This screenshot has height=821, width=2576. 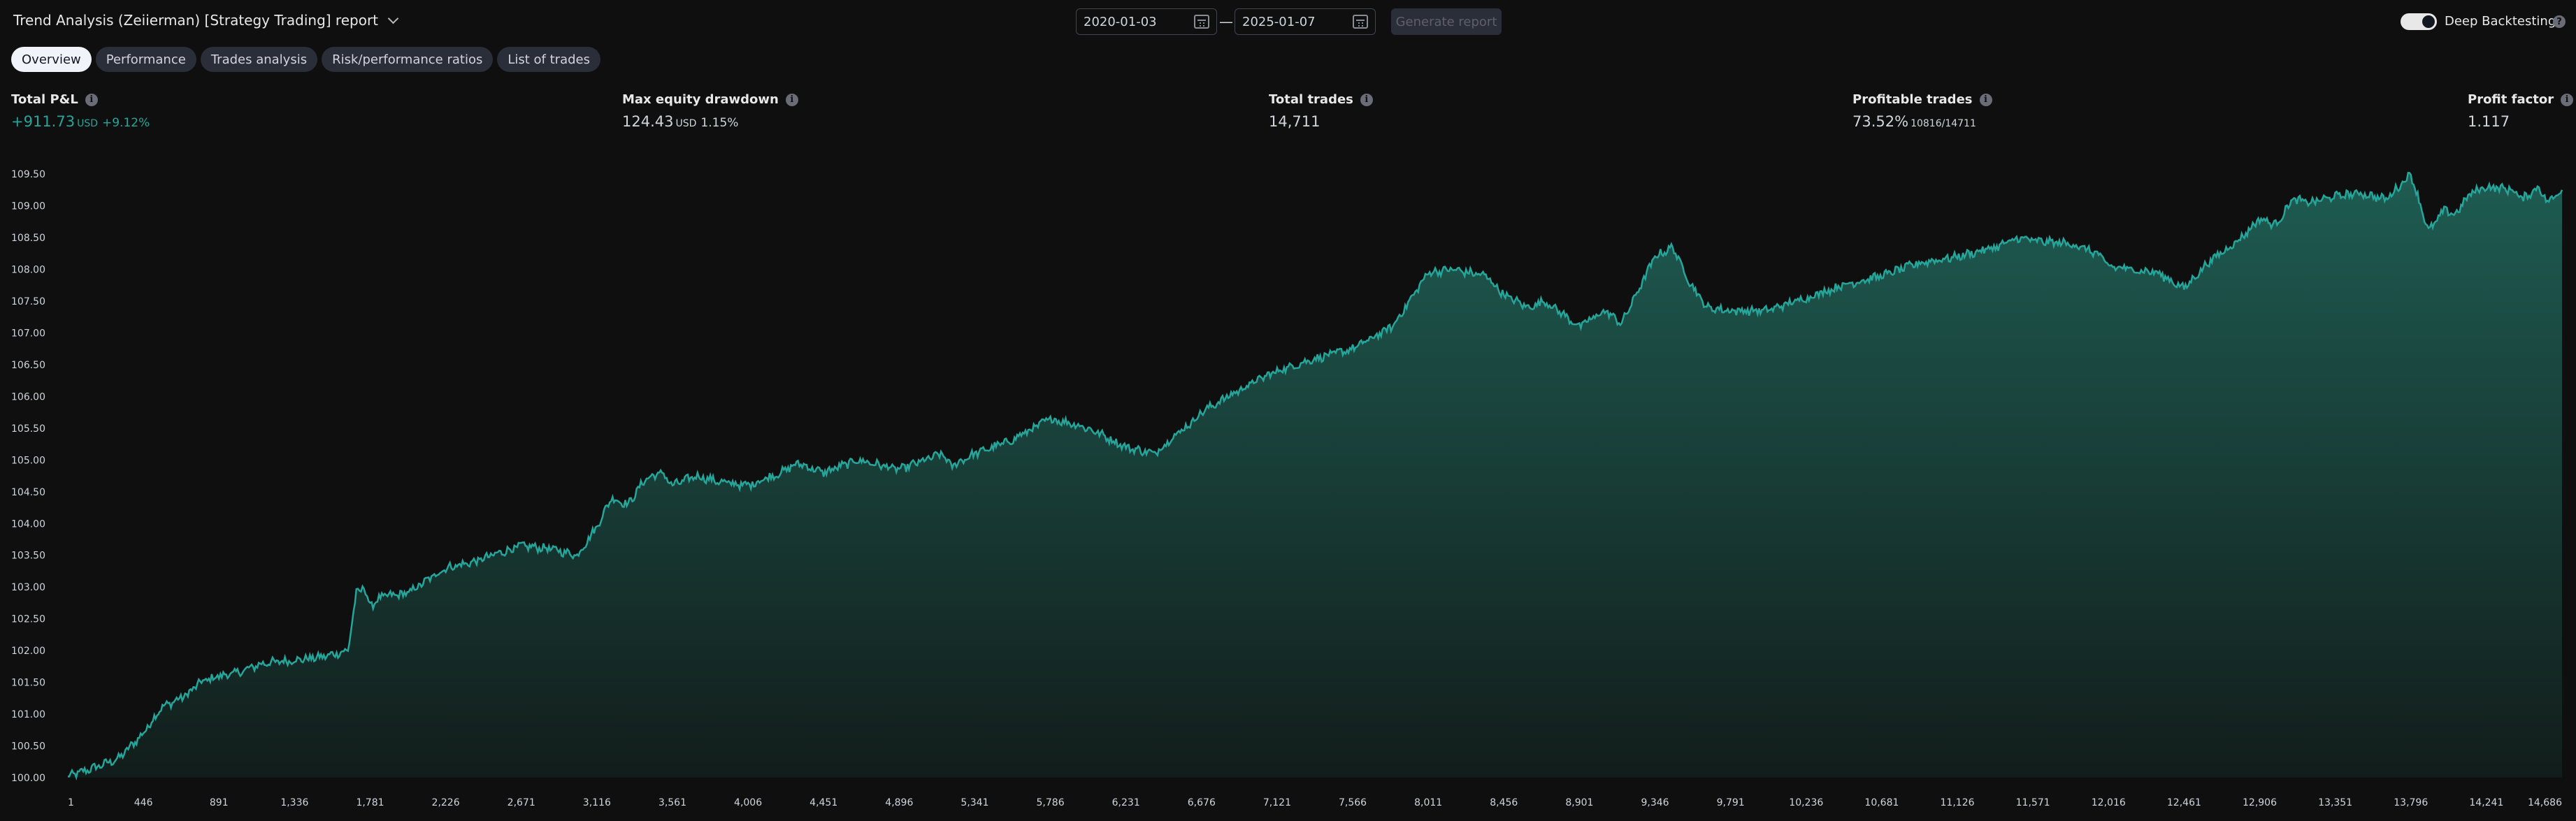 What do you see at coordinates (28, 270) in the screenshot?
I see `y-tick-label: 108.00` at bounding box center [28, 270].